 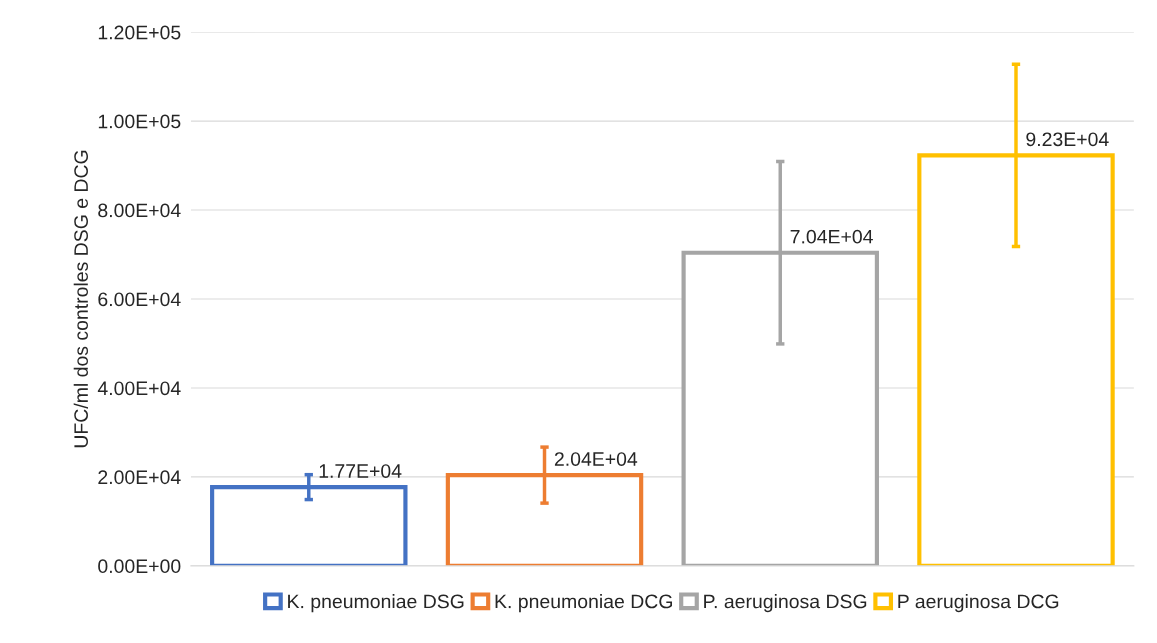 I want to click on y-tick-label: 1.20E+05, so click(x=139, y=32).